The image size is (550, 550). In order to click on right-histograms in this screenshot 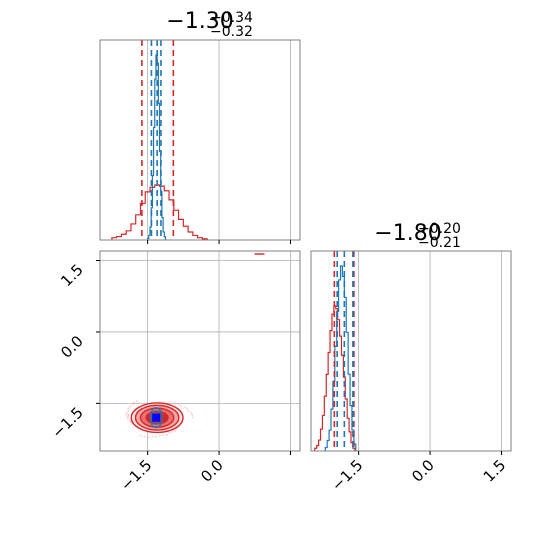, I will do `click(335, 358)`.